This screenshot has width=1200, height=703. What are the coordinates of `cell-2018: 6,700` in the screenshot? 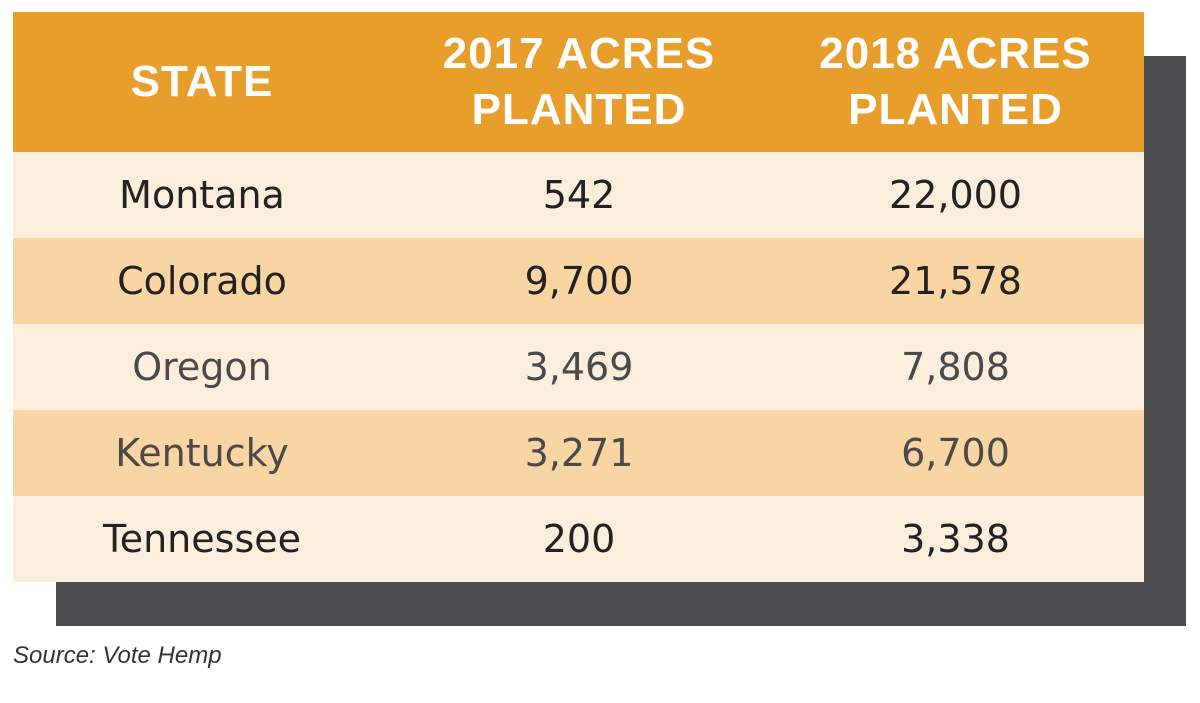 It's located at (955, 453).